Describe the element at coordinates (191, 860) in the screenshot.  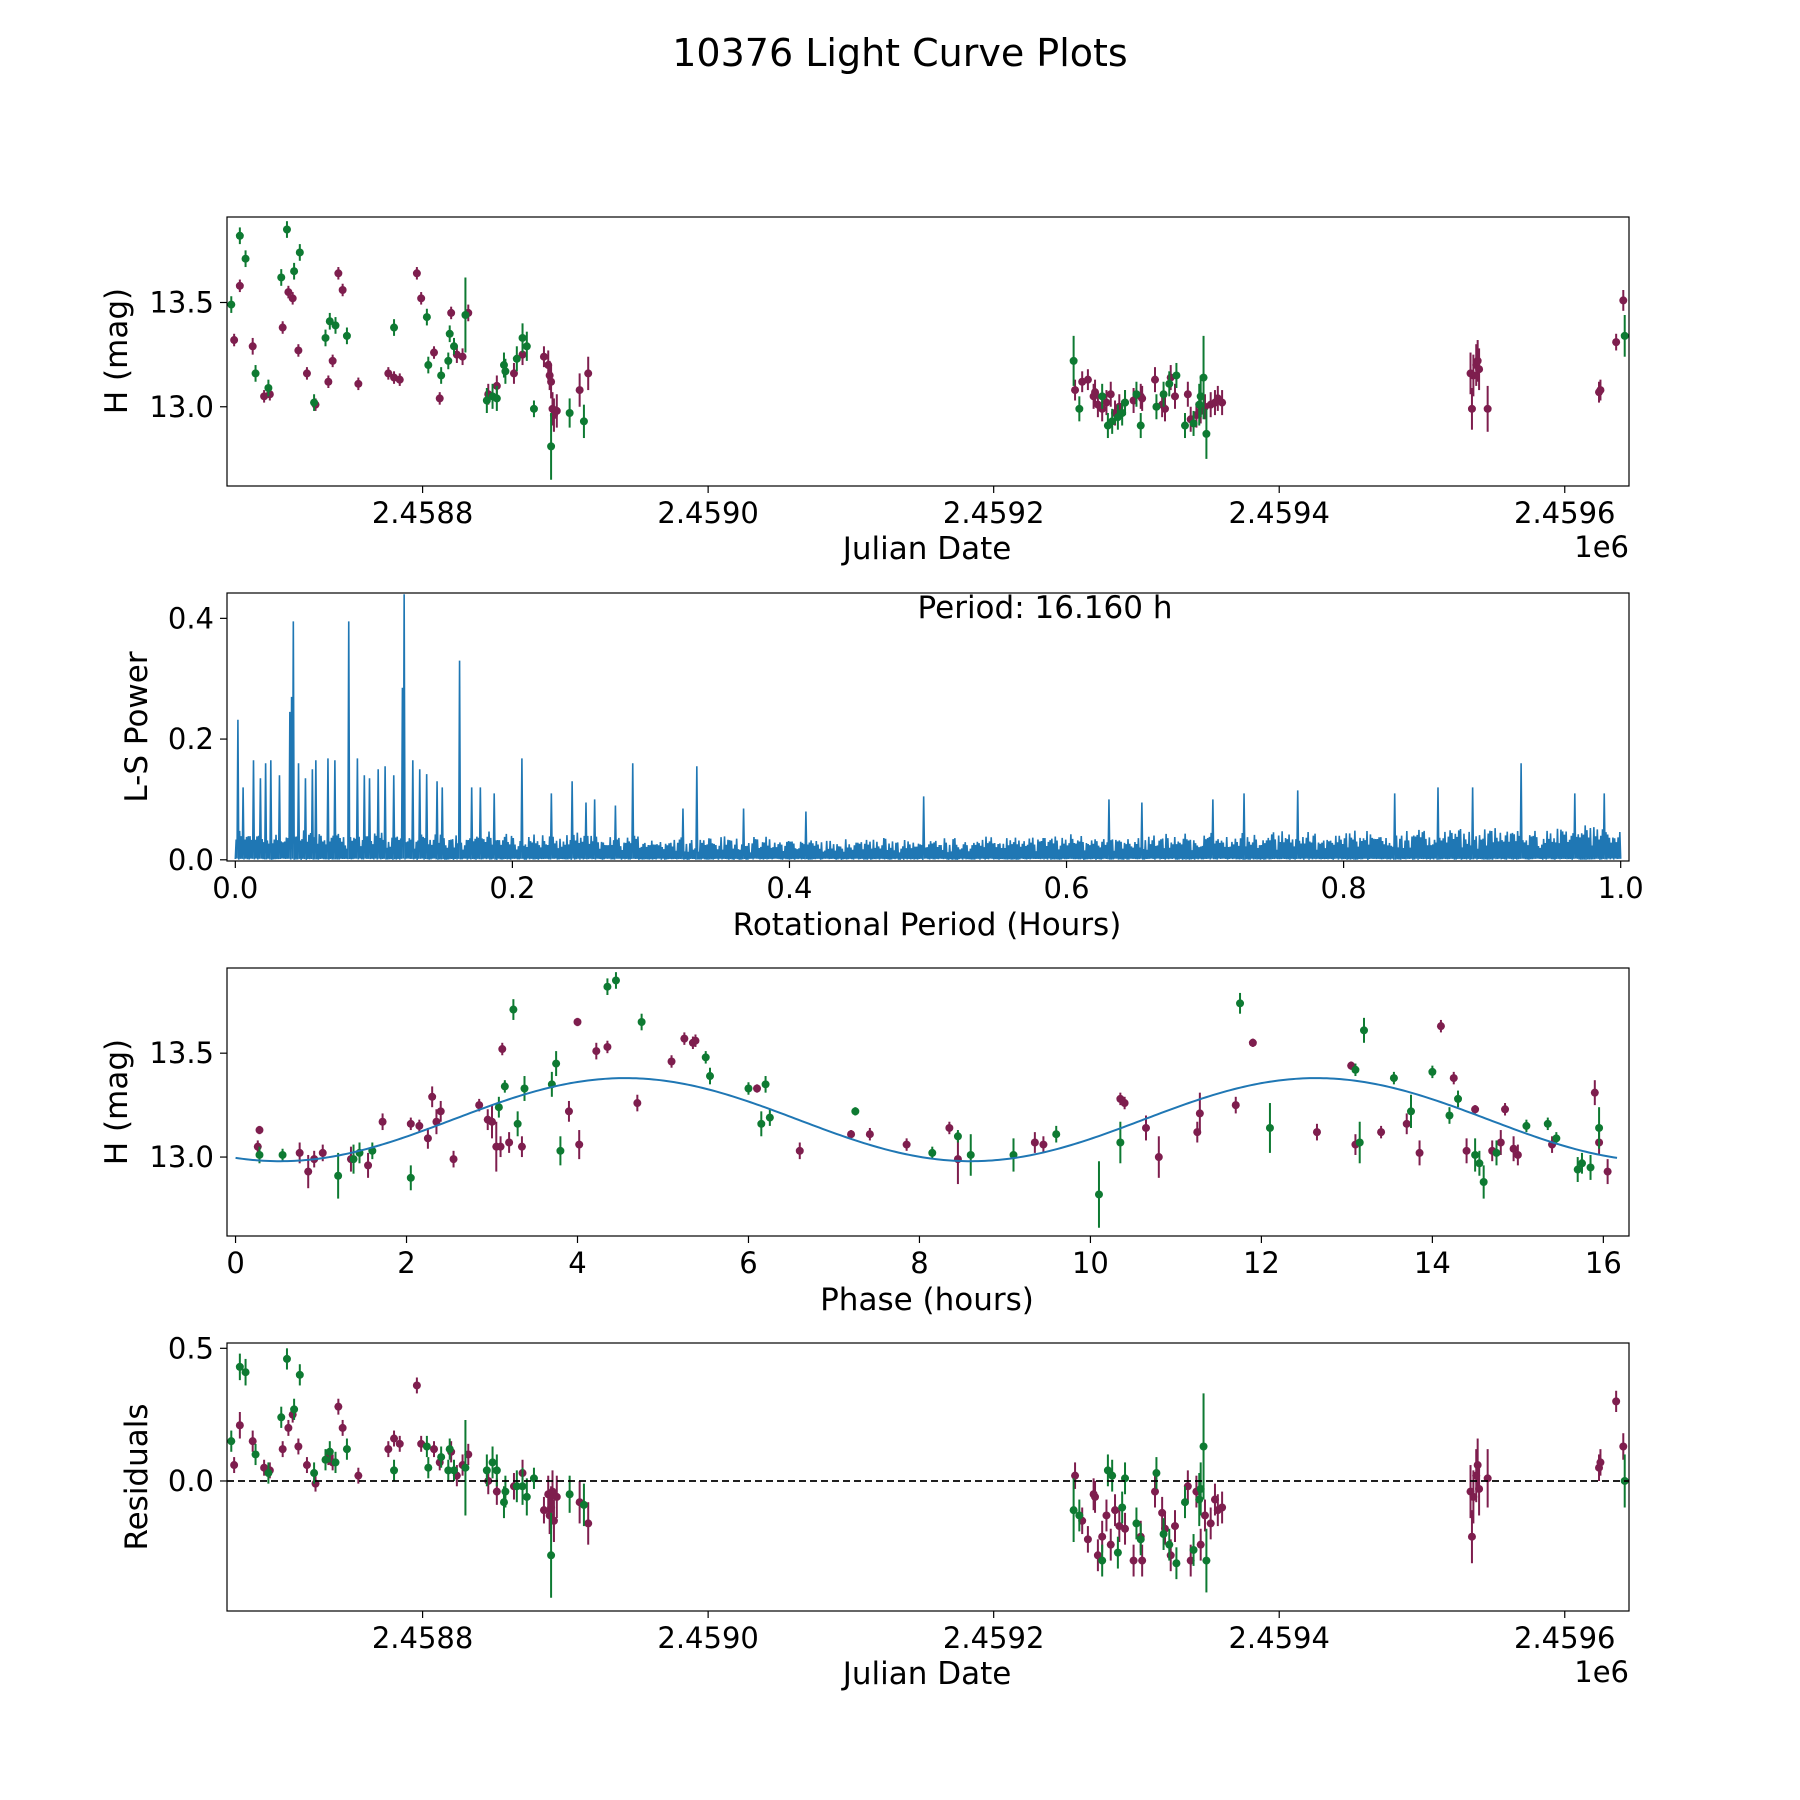
I see `periodogram-y-tick-label: 0.0` at that location.